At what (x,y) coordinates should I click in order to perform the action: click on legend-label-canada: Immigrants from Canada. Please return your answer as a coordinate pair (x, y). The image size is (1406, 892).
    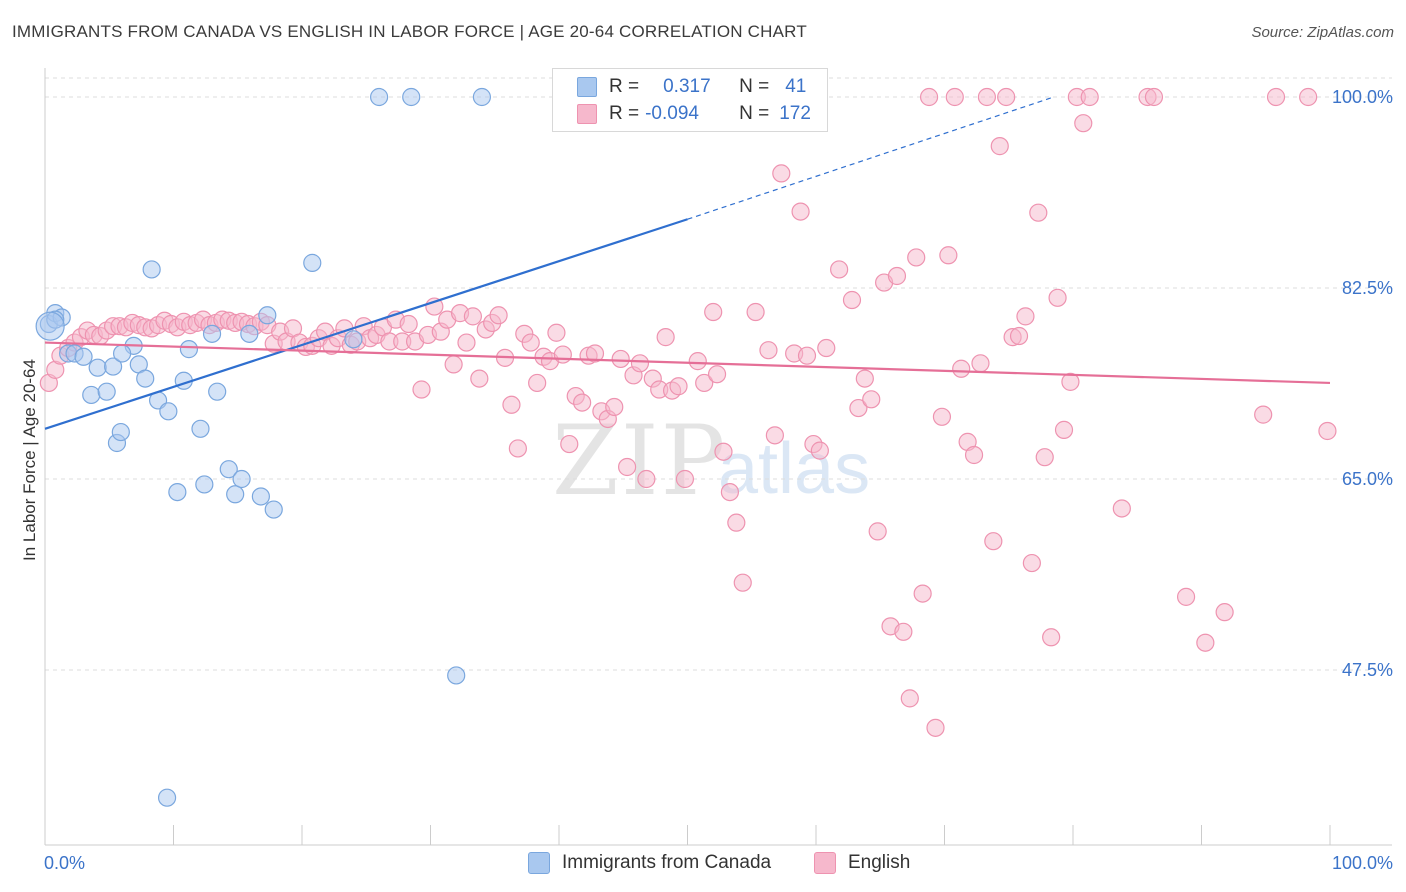
    Looking at the image, I should click on (667, 862).